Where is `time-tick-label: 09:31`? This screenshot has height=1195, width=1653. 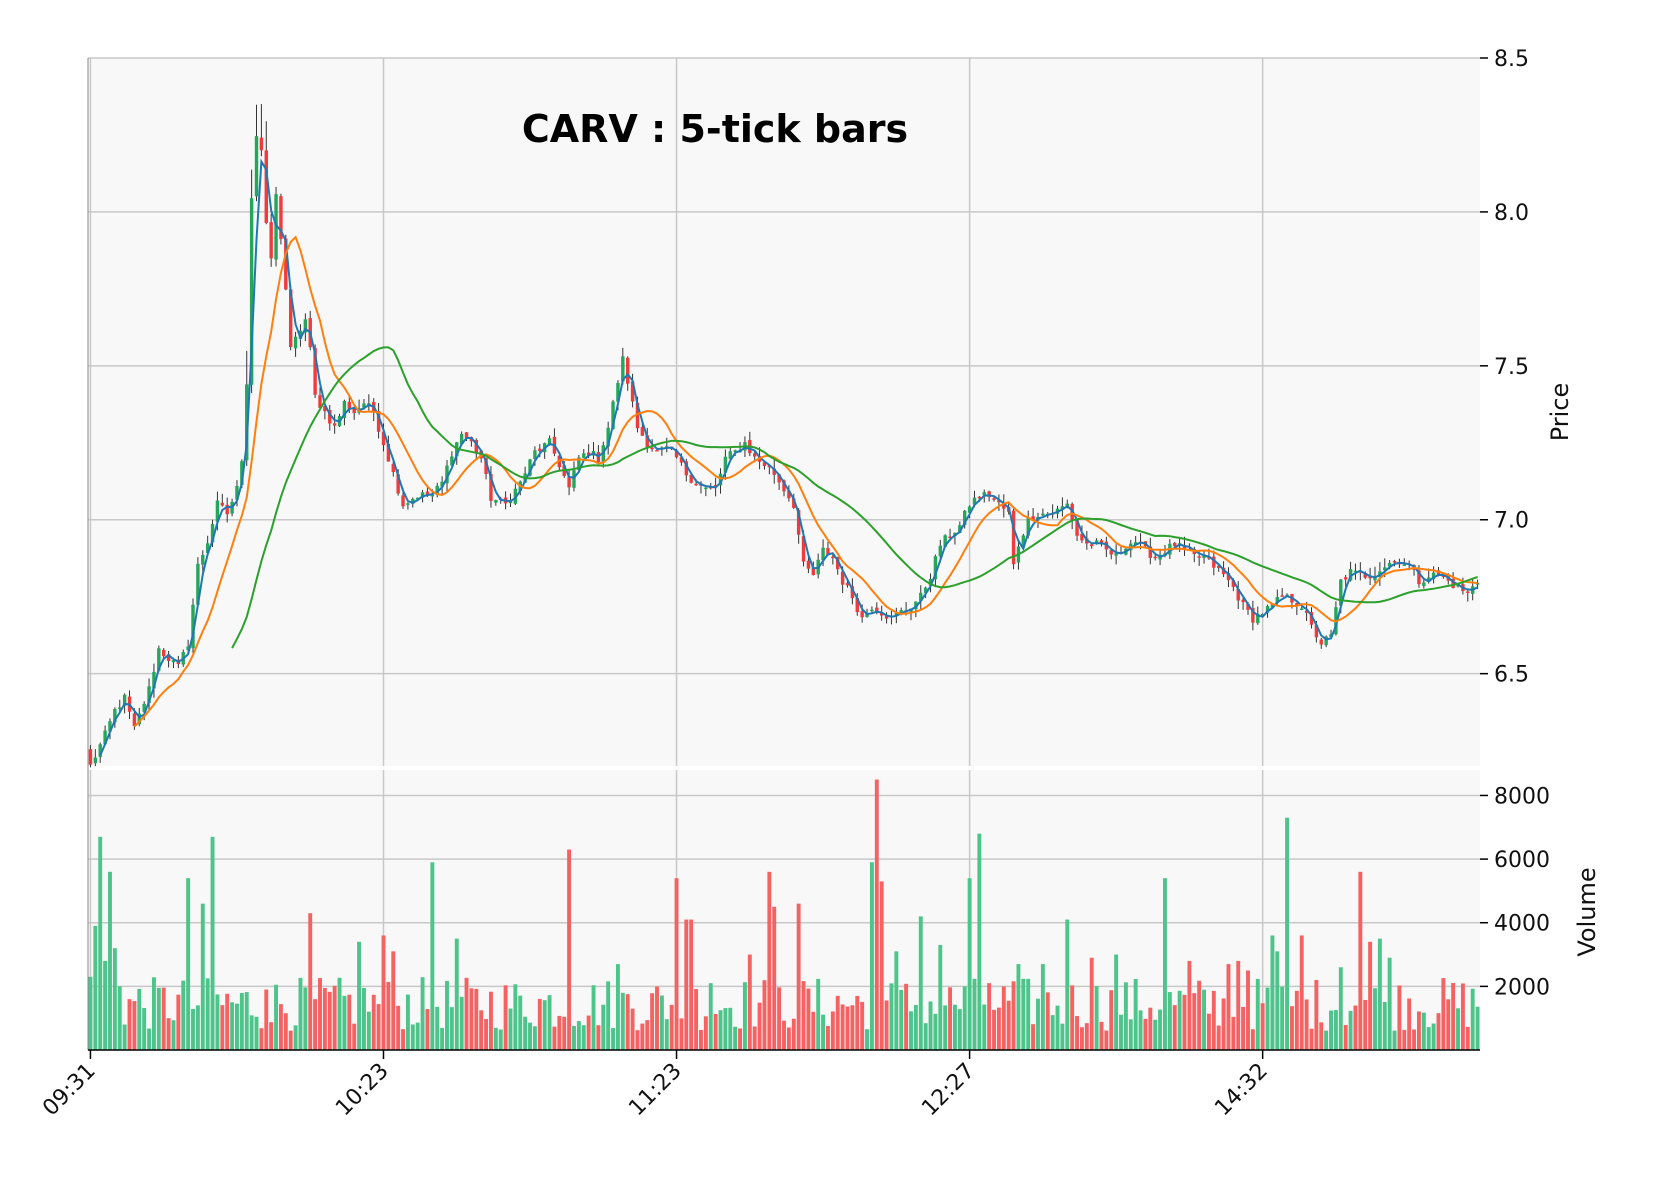
time-tick-label: 09:31 is located at coordinates (69, 1090).